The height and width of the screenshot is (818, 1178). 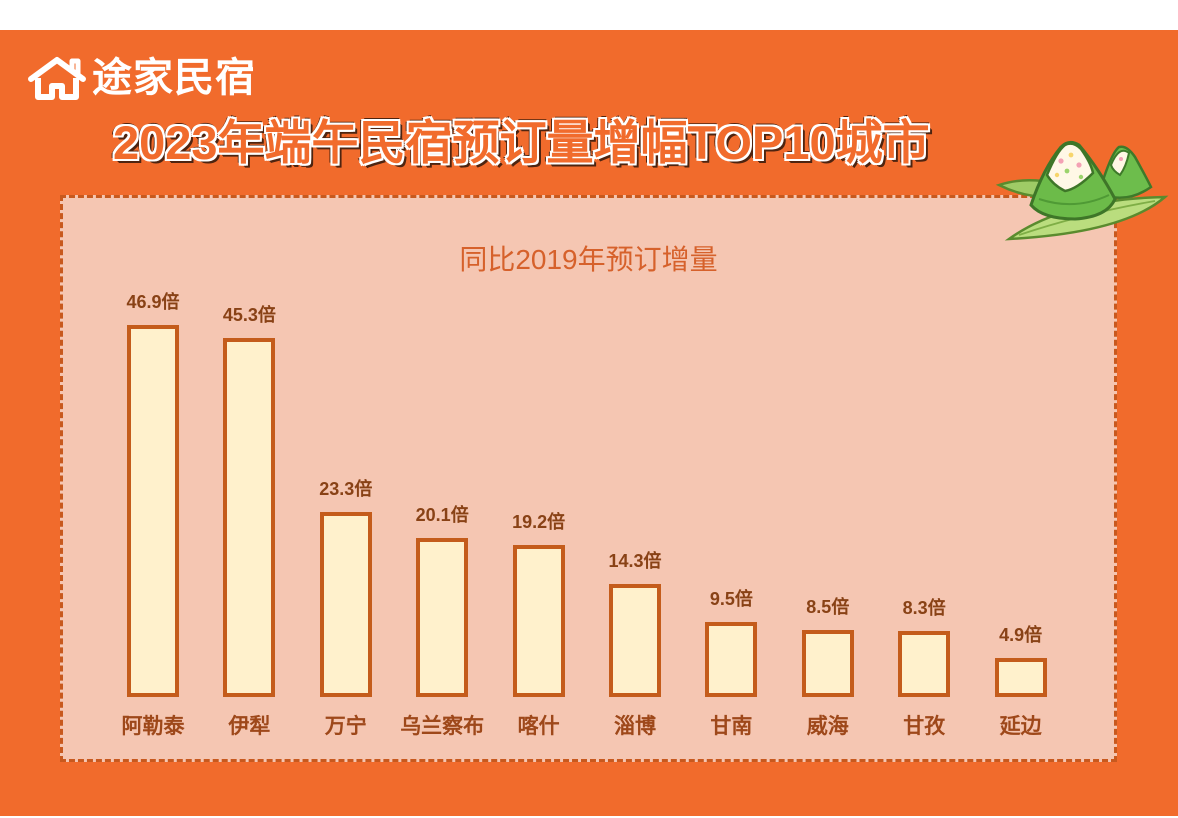 I want to click on value-number: 19.2, so click(x=530, y=522).